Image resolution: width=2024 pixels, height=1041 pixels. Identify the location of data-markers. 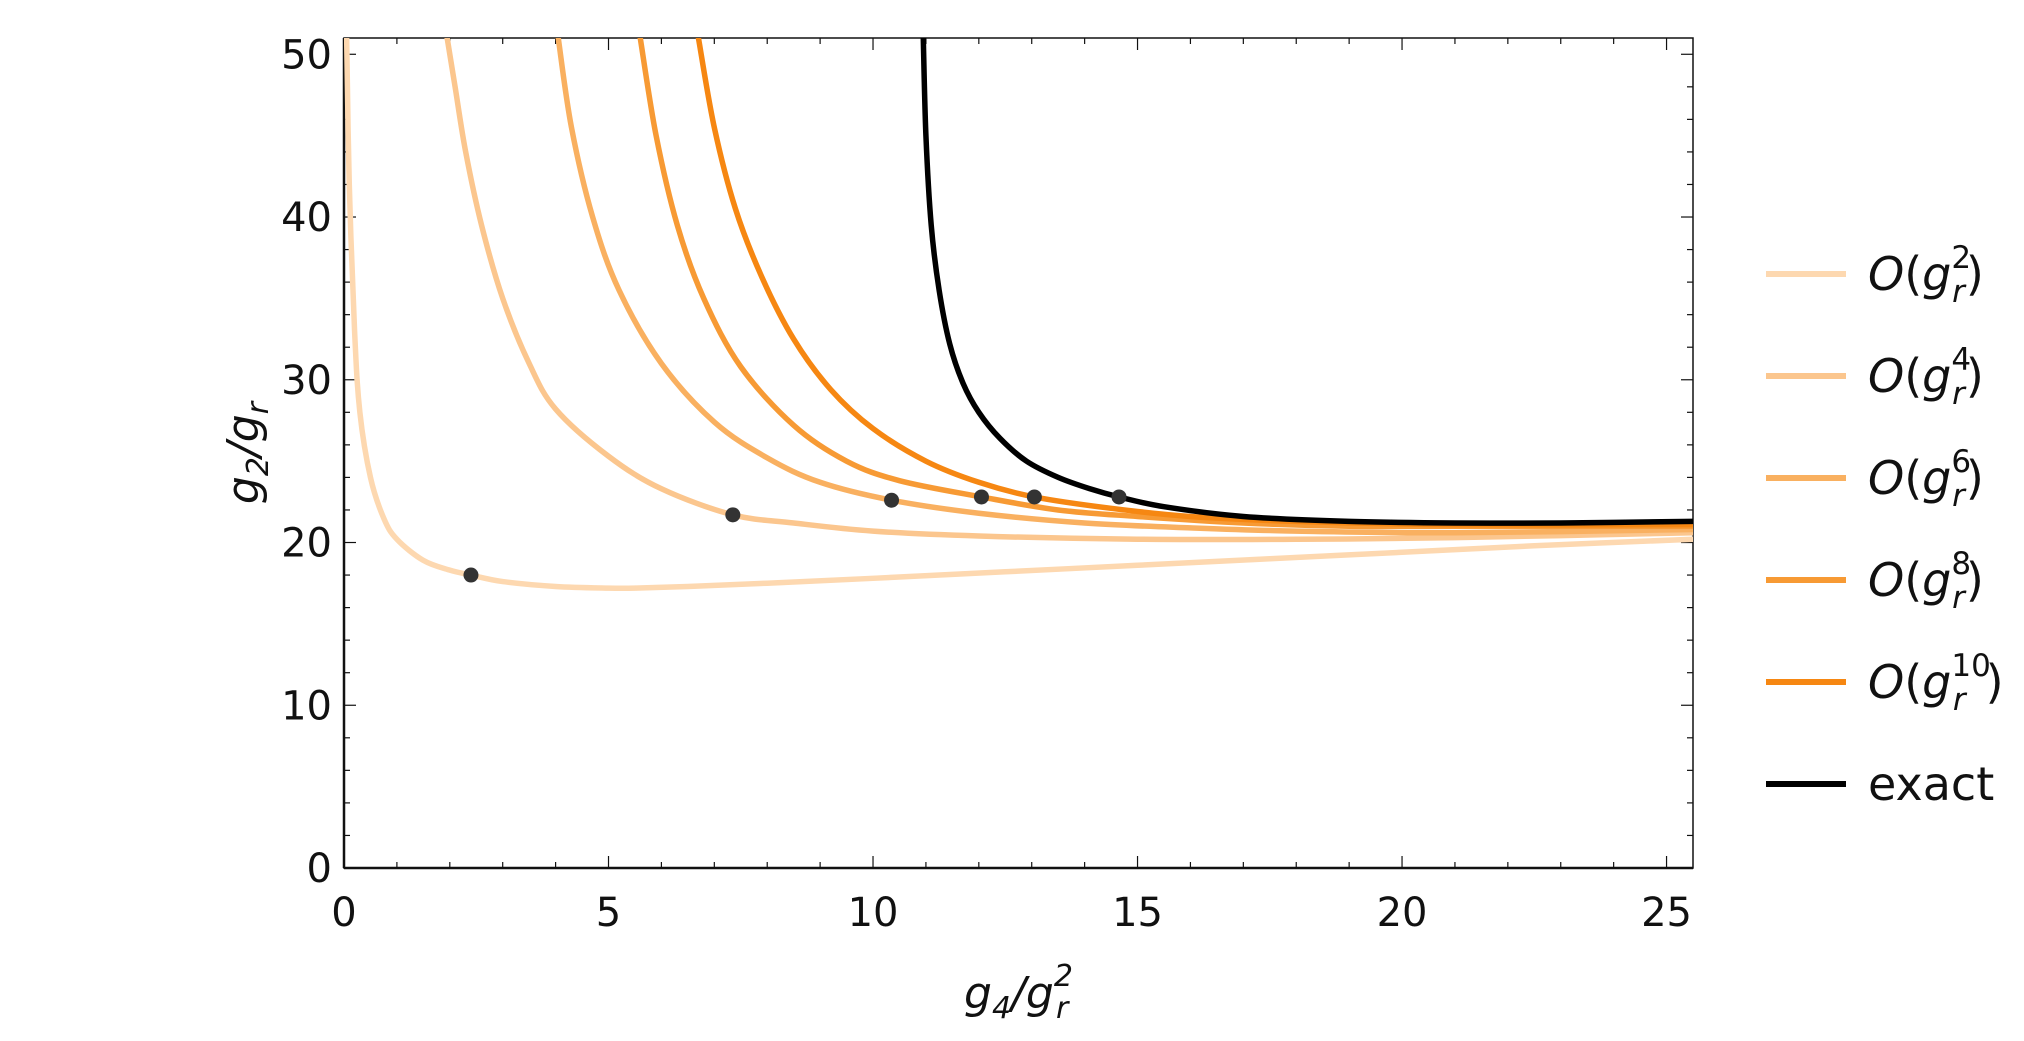
(795, 536).